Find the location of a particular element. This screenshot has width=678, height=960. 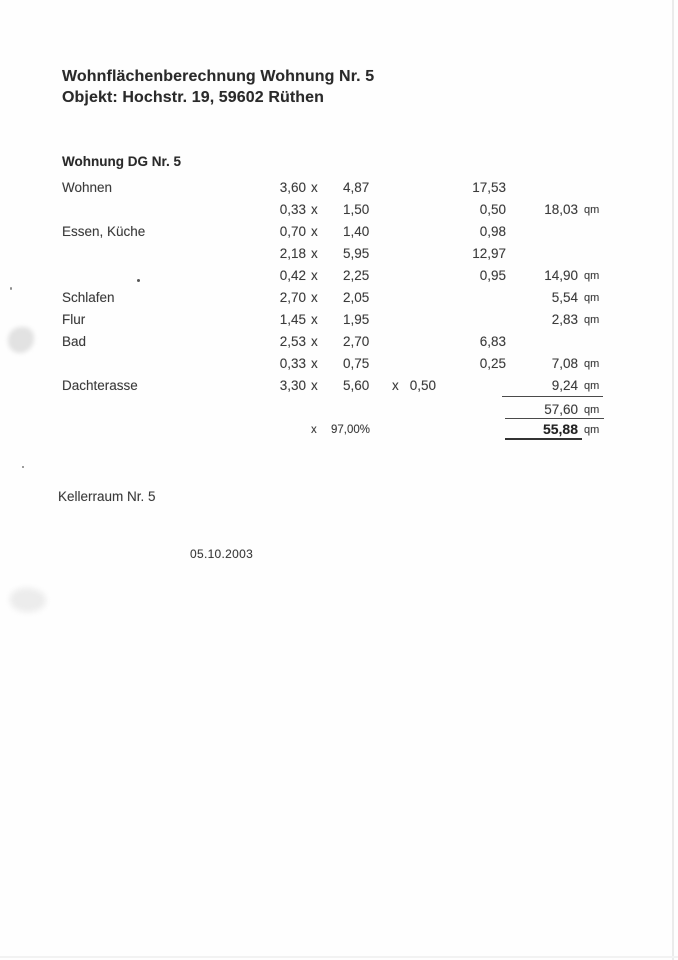

final-total-rule is located at coordinates (543, 439).